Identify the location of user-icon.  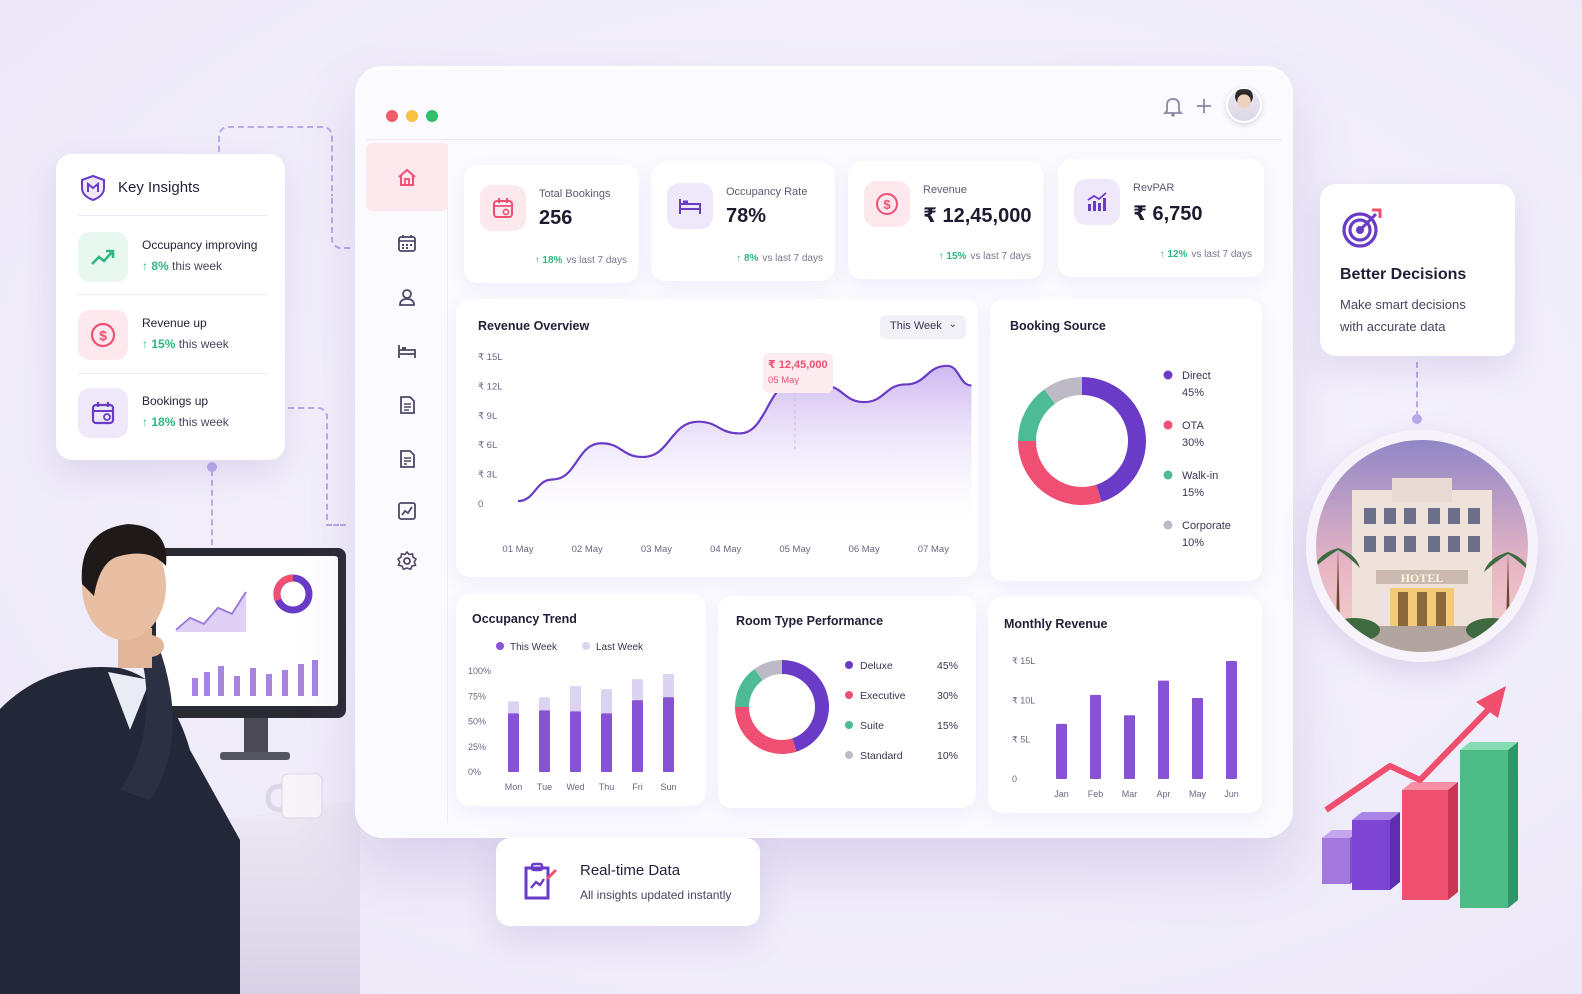
(407, 297).